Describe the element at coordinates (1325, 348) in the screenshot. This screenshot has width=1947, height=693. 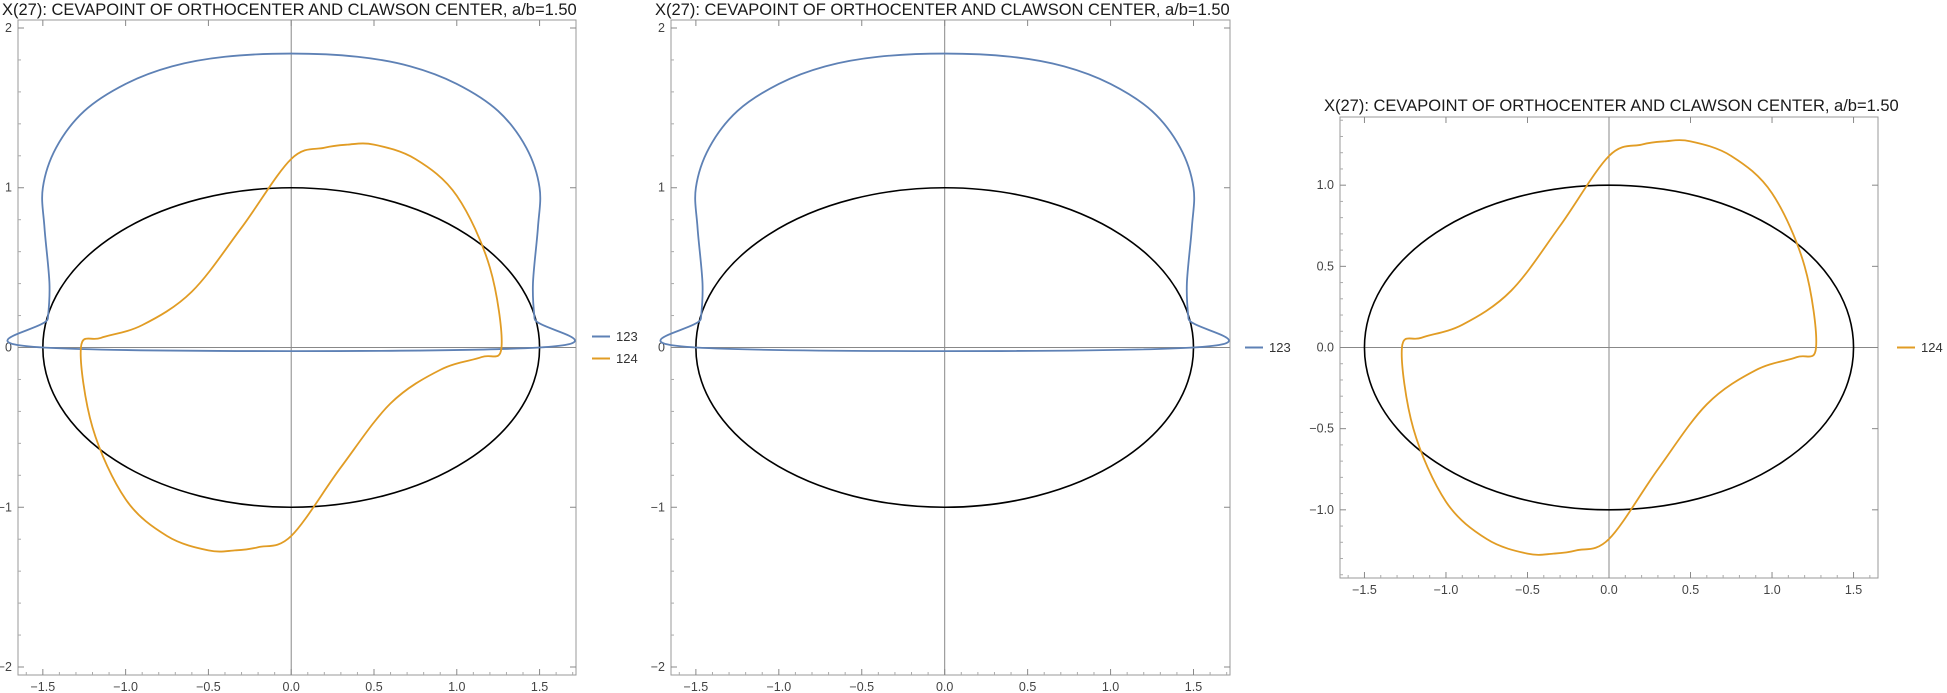
I see `y-tick-label: 0.0` at that location.